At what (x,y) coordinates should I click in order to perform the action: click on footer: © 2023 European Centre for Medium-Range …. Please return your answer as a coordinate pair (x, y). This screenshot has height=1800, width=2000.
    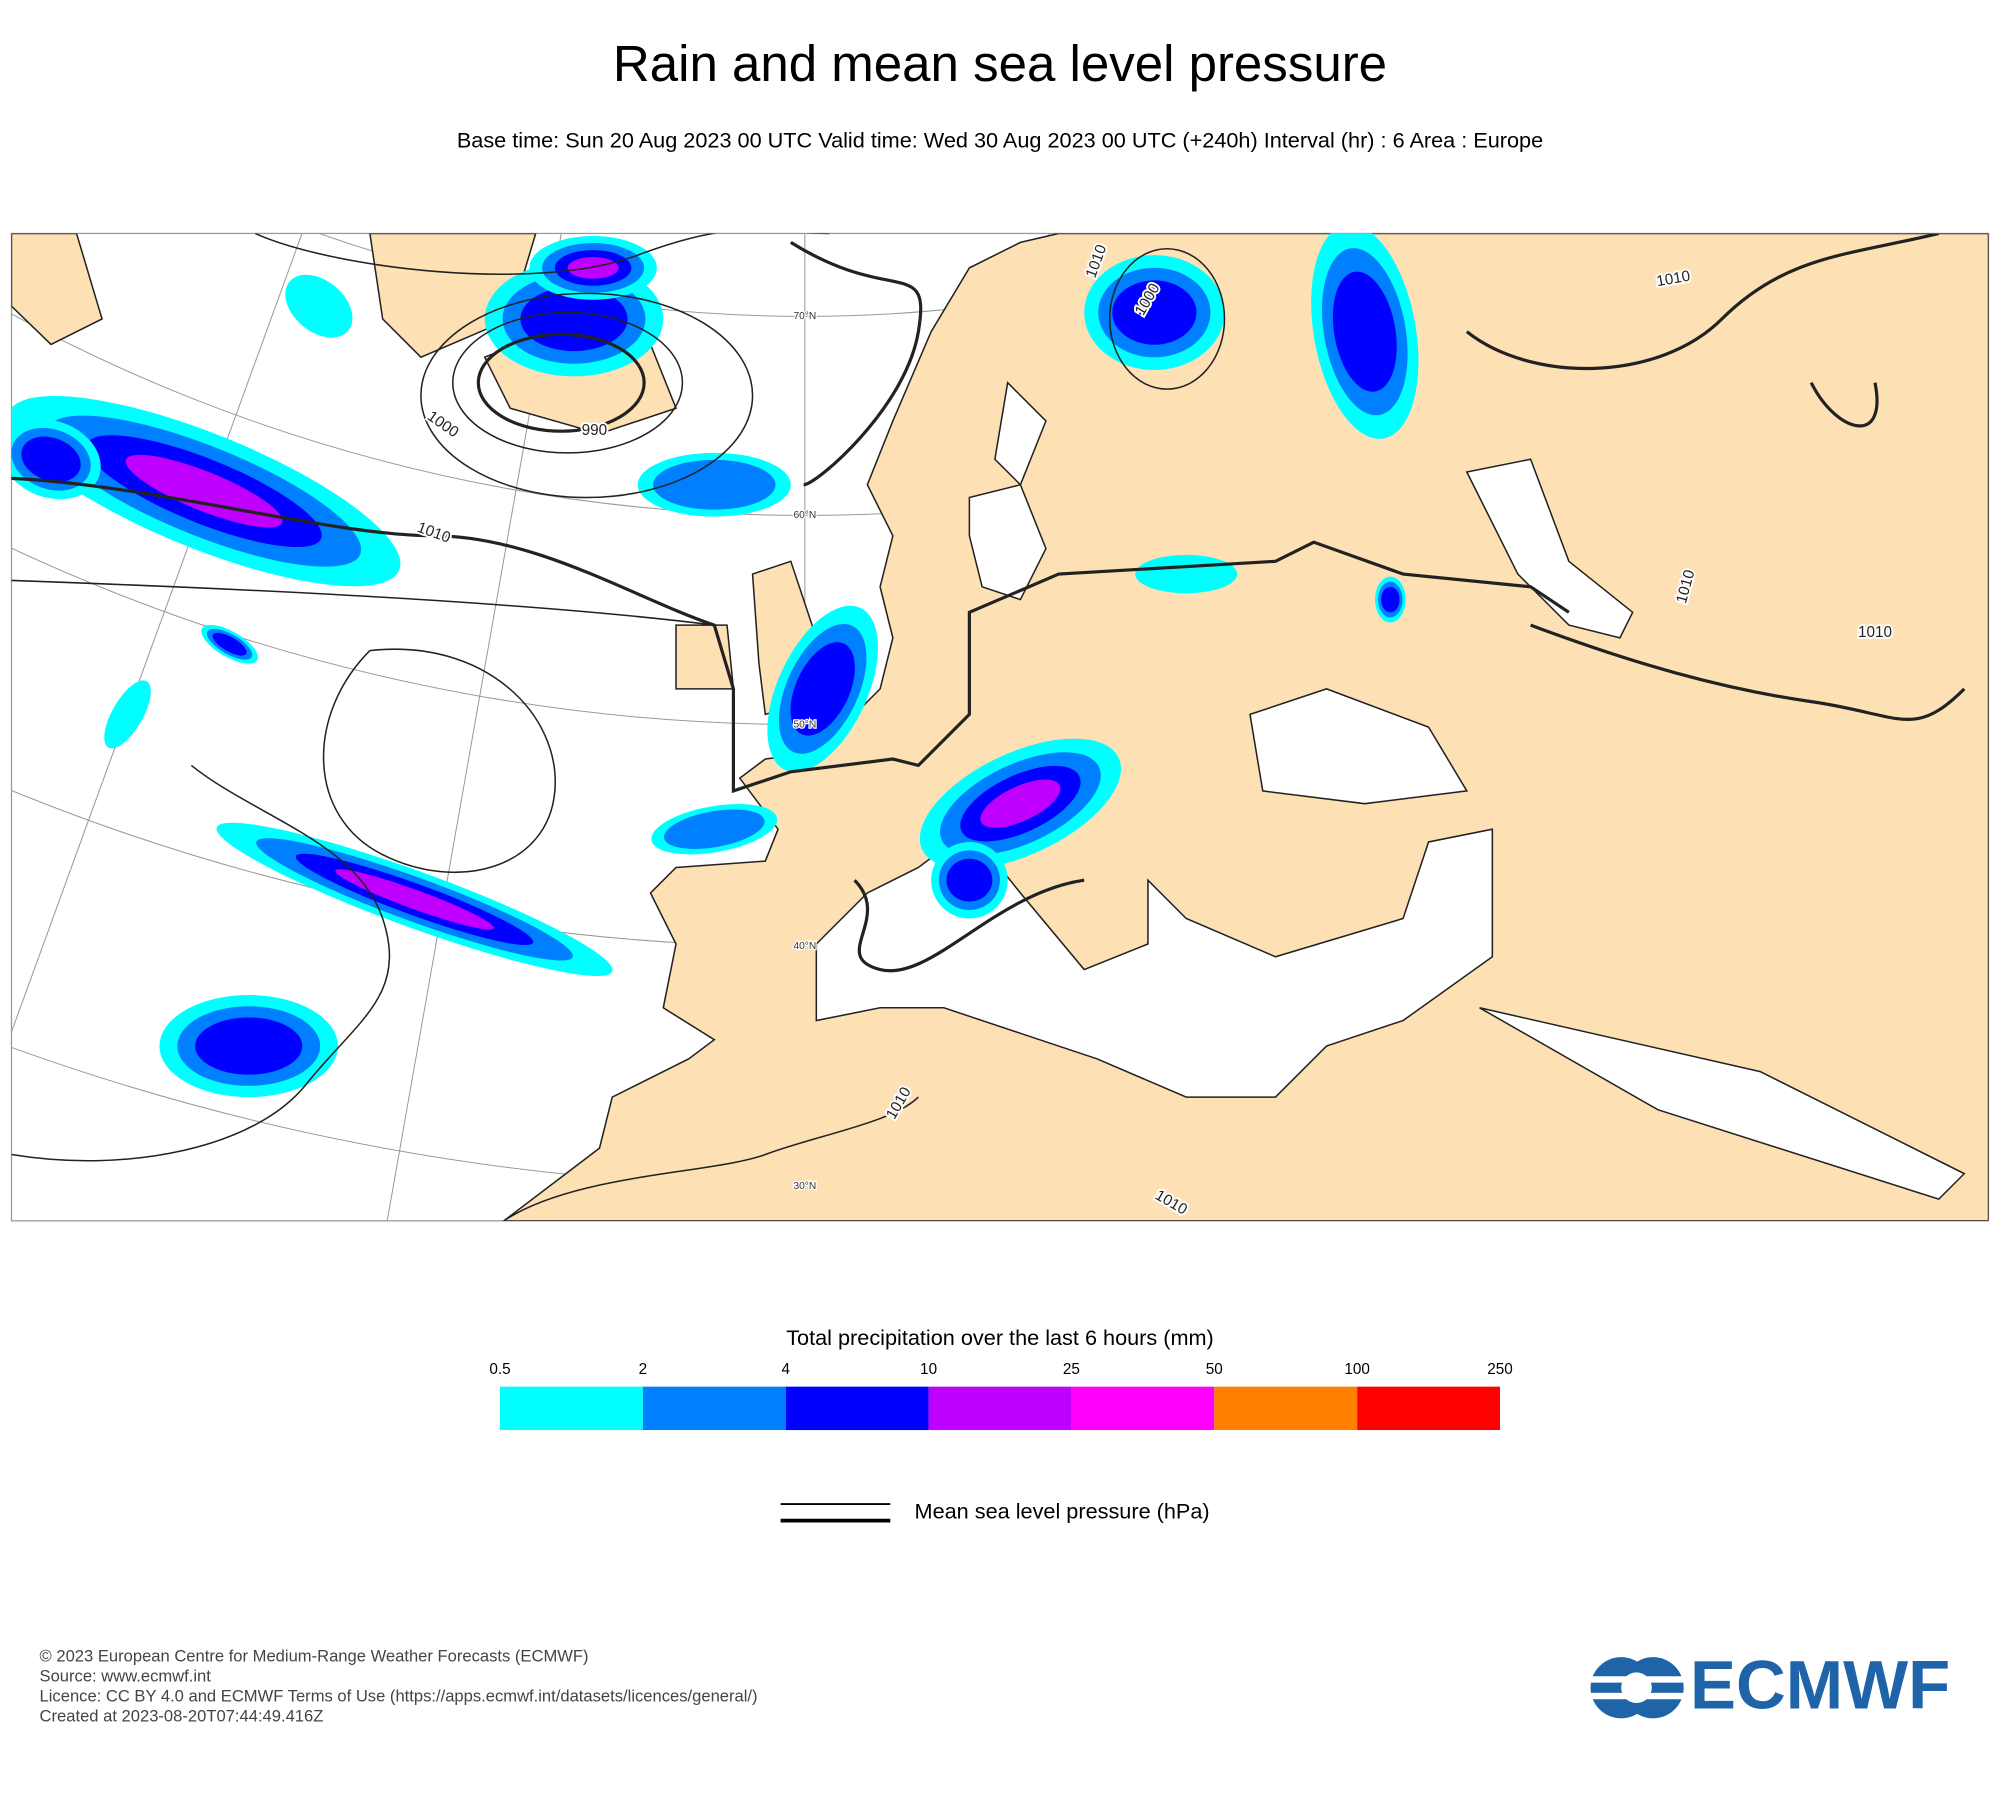
    Looking at the image, I should click on (399, 1685).